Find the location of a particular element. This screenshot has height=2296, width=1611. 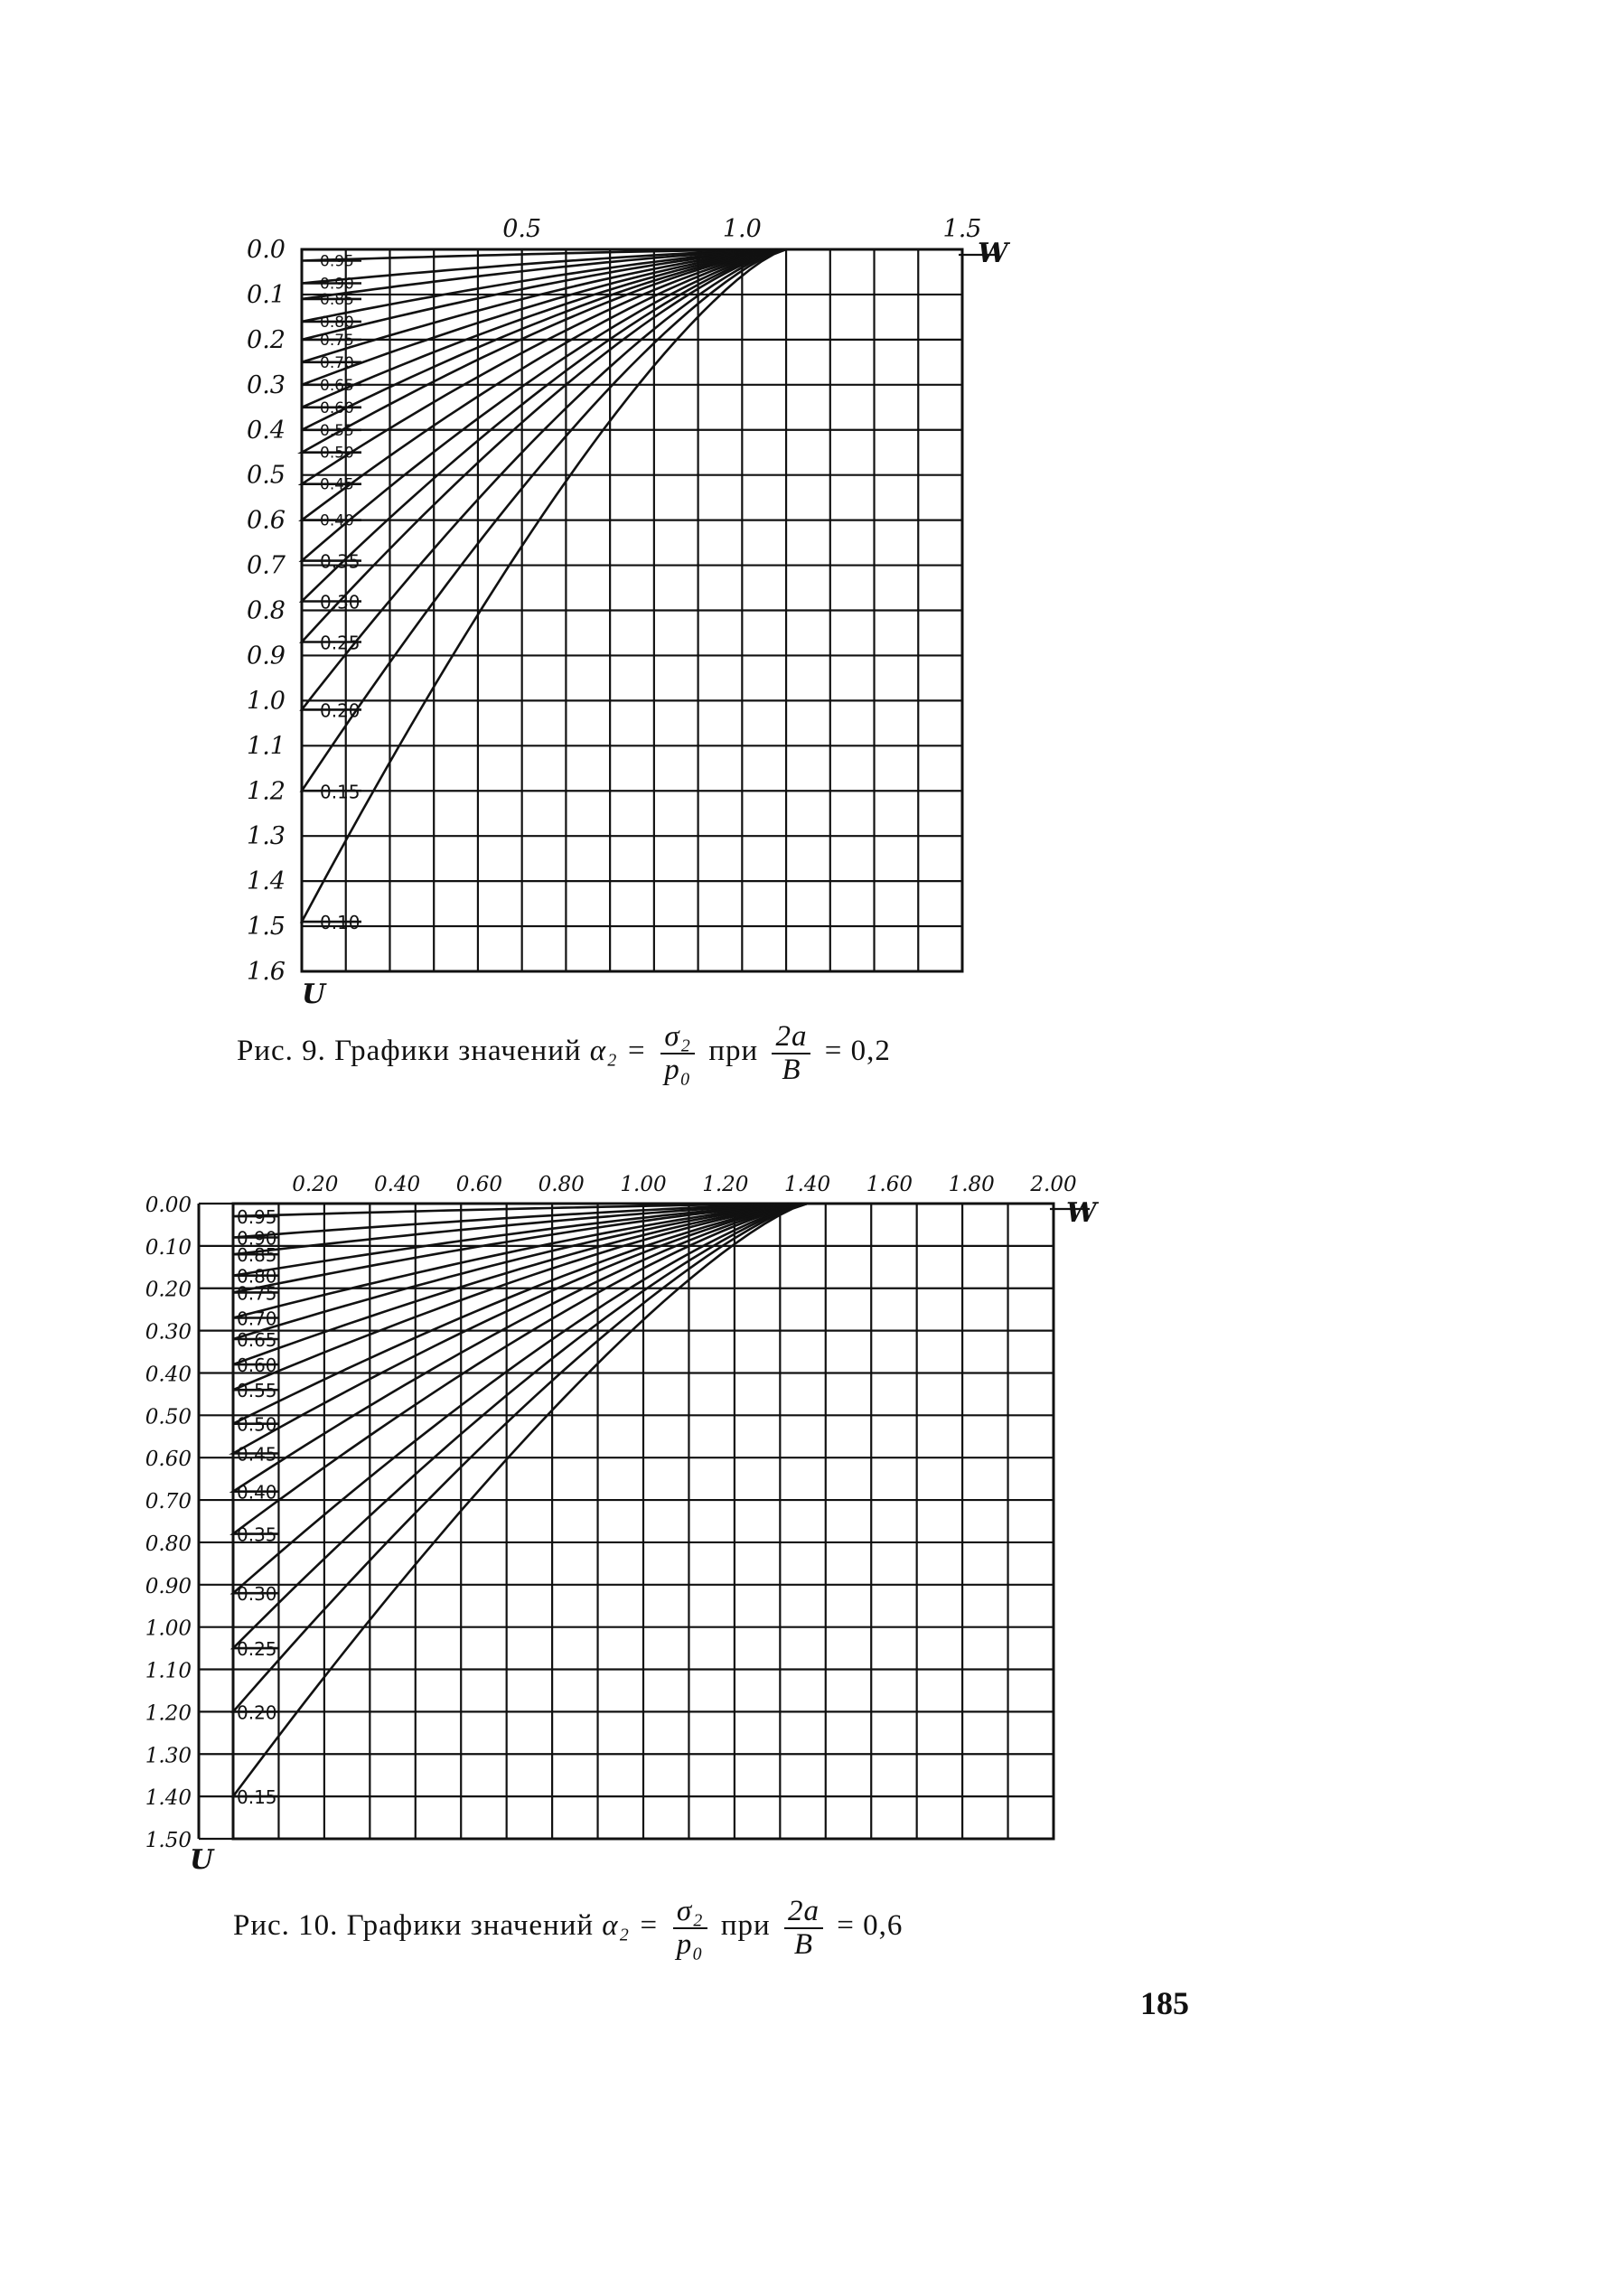

caption-prefix: Рис. 10. Графики значений is located at coordinates (414, 1926).